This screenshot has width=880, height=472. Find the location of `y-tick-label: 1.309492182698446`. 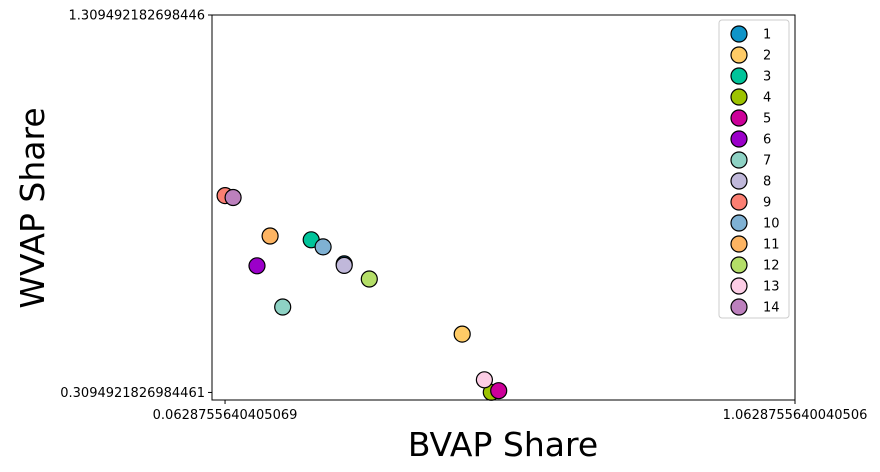

y-tick-label: 1.309492182698446 is located at coordinates (137, 16).